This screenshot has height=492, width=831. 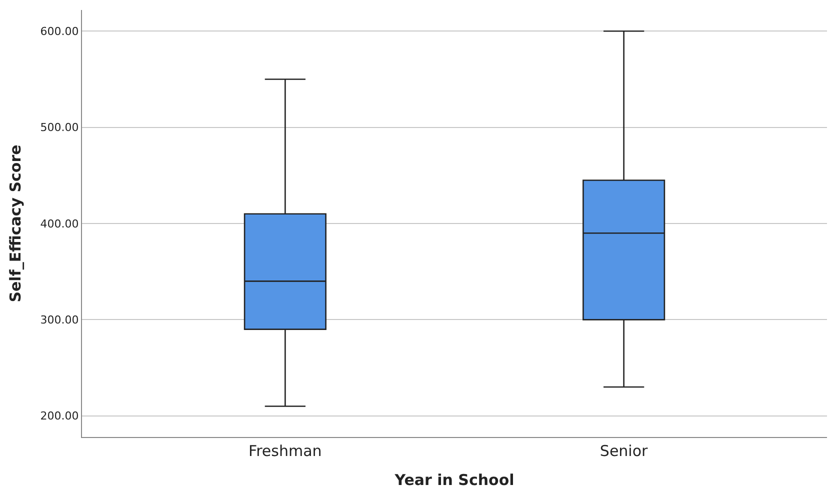 I want to click on y-tick-label: 200.00, so click(x=59, y=416).